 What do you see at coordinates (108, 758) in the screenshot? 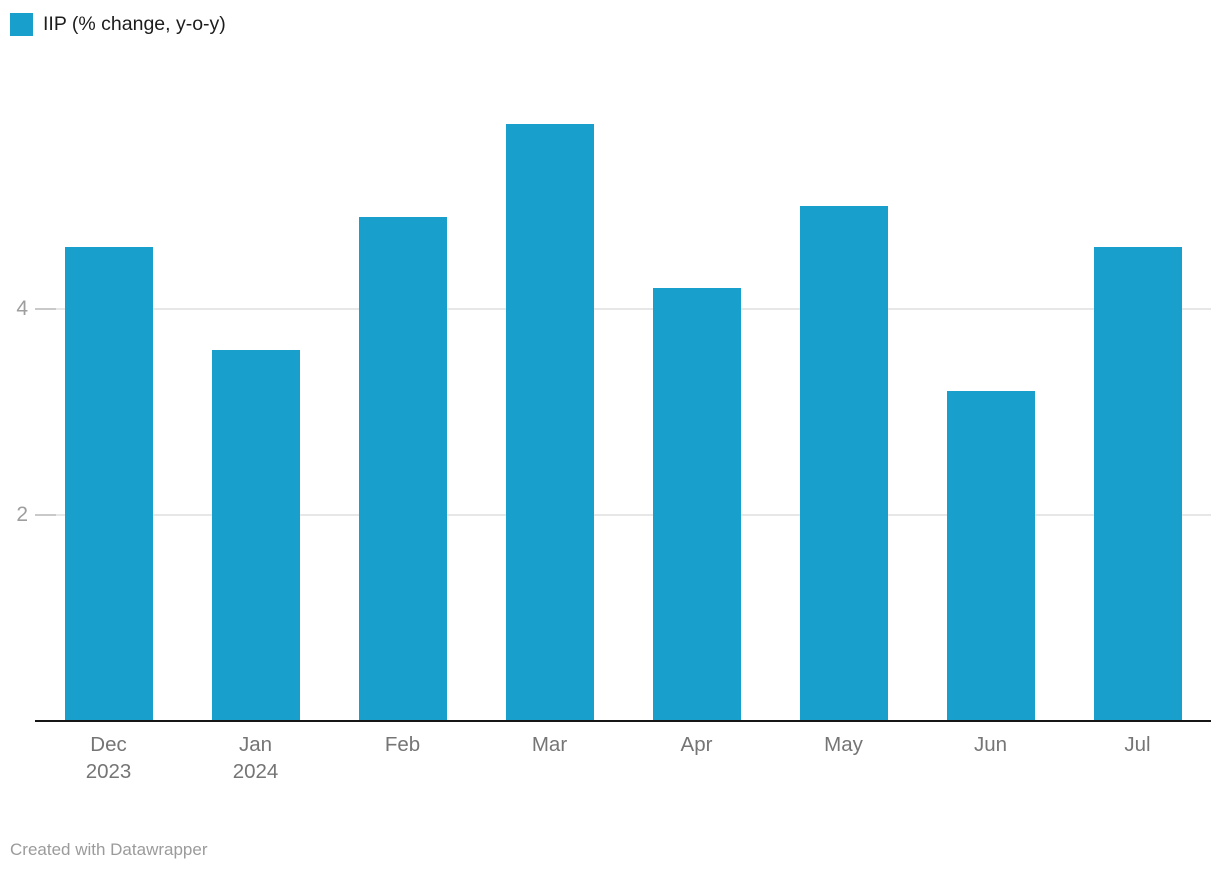
I see `x-tick-label-dec-2023: Dec 2023` at bounding box center [108, 758].